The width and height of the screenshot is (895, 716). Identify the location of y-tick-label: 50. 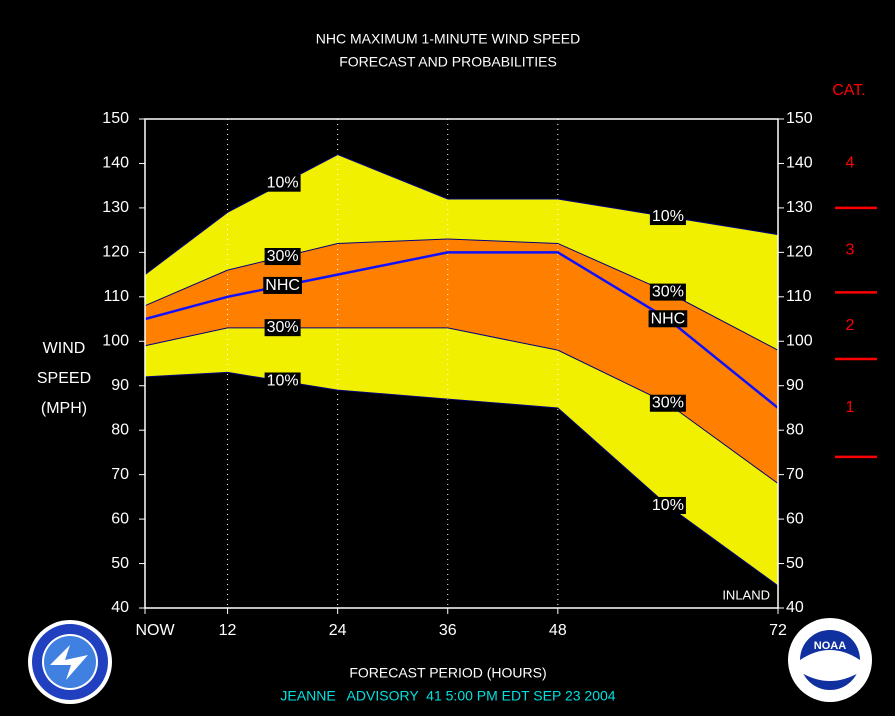
(120, 563).